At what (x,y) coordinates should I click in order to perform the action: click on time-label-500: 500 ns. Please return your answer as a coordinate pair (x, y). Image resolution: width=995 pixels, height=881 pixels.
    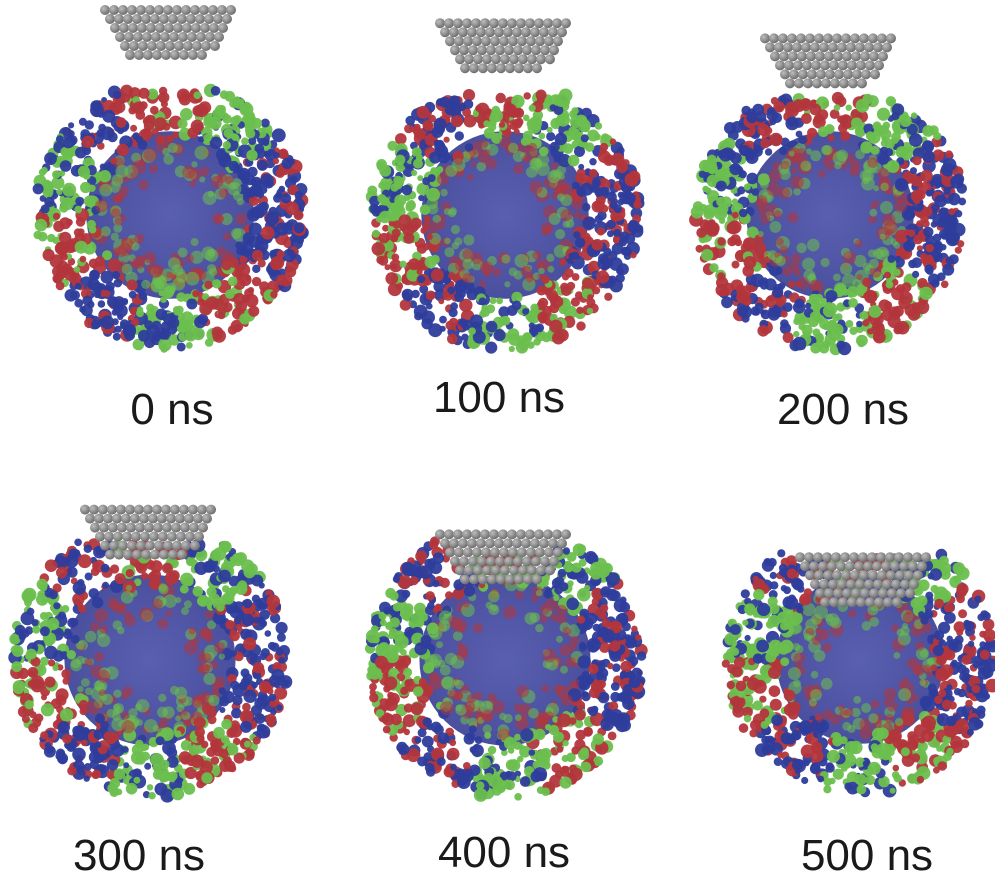
    Looking at the image, I should click on (848, 856).